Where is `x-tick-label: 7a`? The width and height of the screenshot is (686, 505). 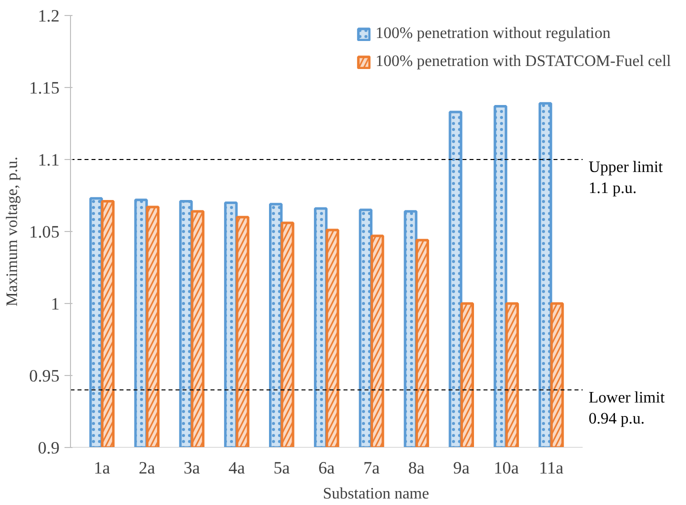 x-tick-label: 7a is located at coordinates (371, 468).